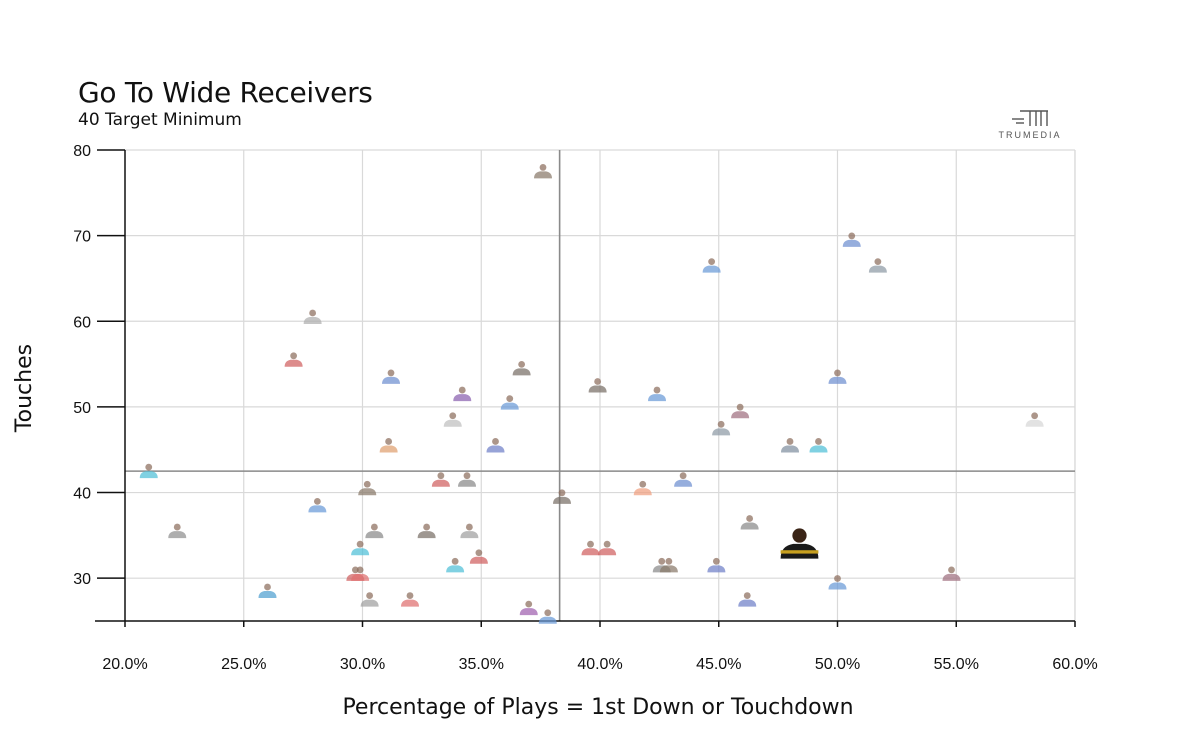  What do you see at coordinates (718, 664) in the screenshot?
I see `x-tick-label: 45.0%` at bounding box center [718, 664].